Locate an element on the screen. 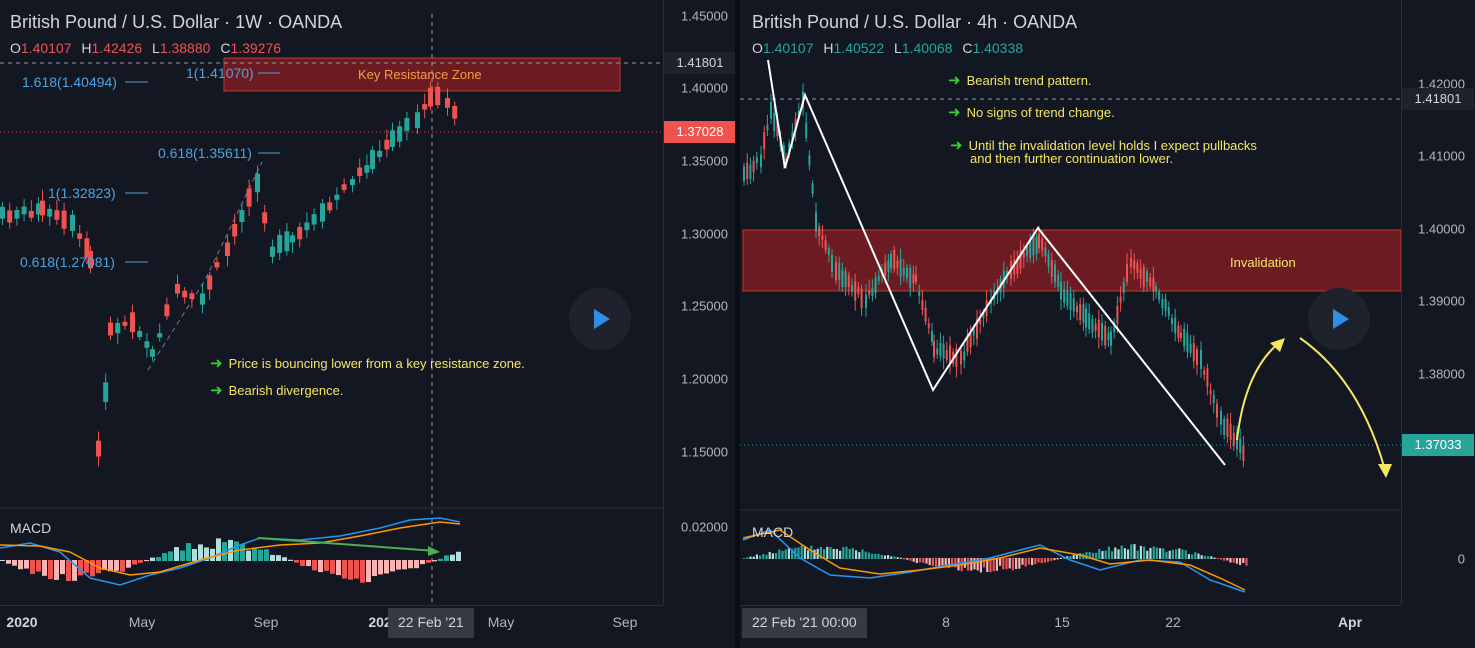  current-price-tag: 1.37028 is located at coordinates (699, 132).